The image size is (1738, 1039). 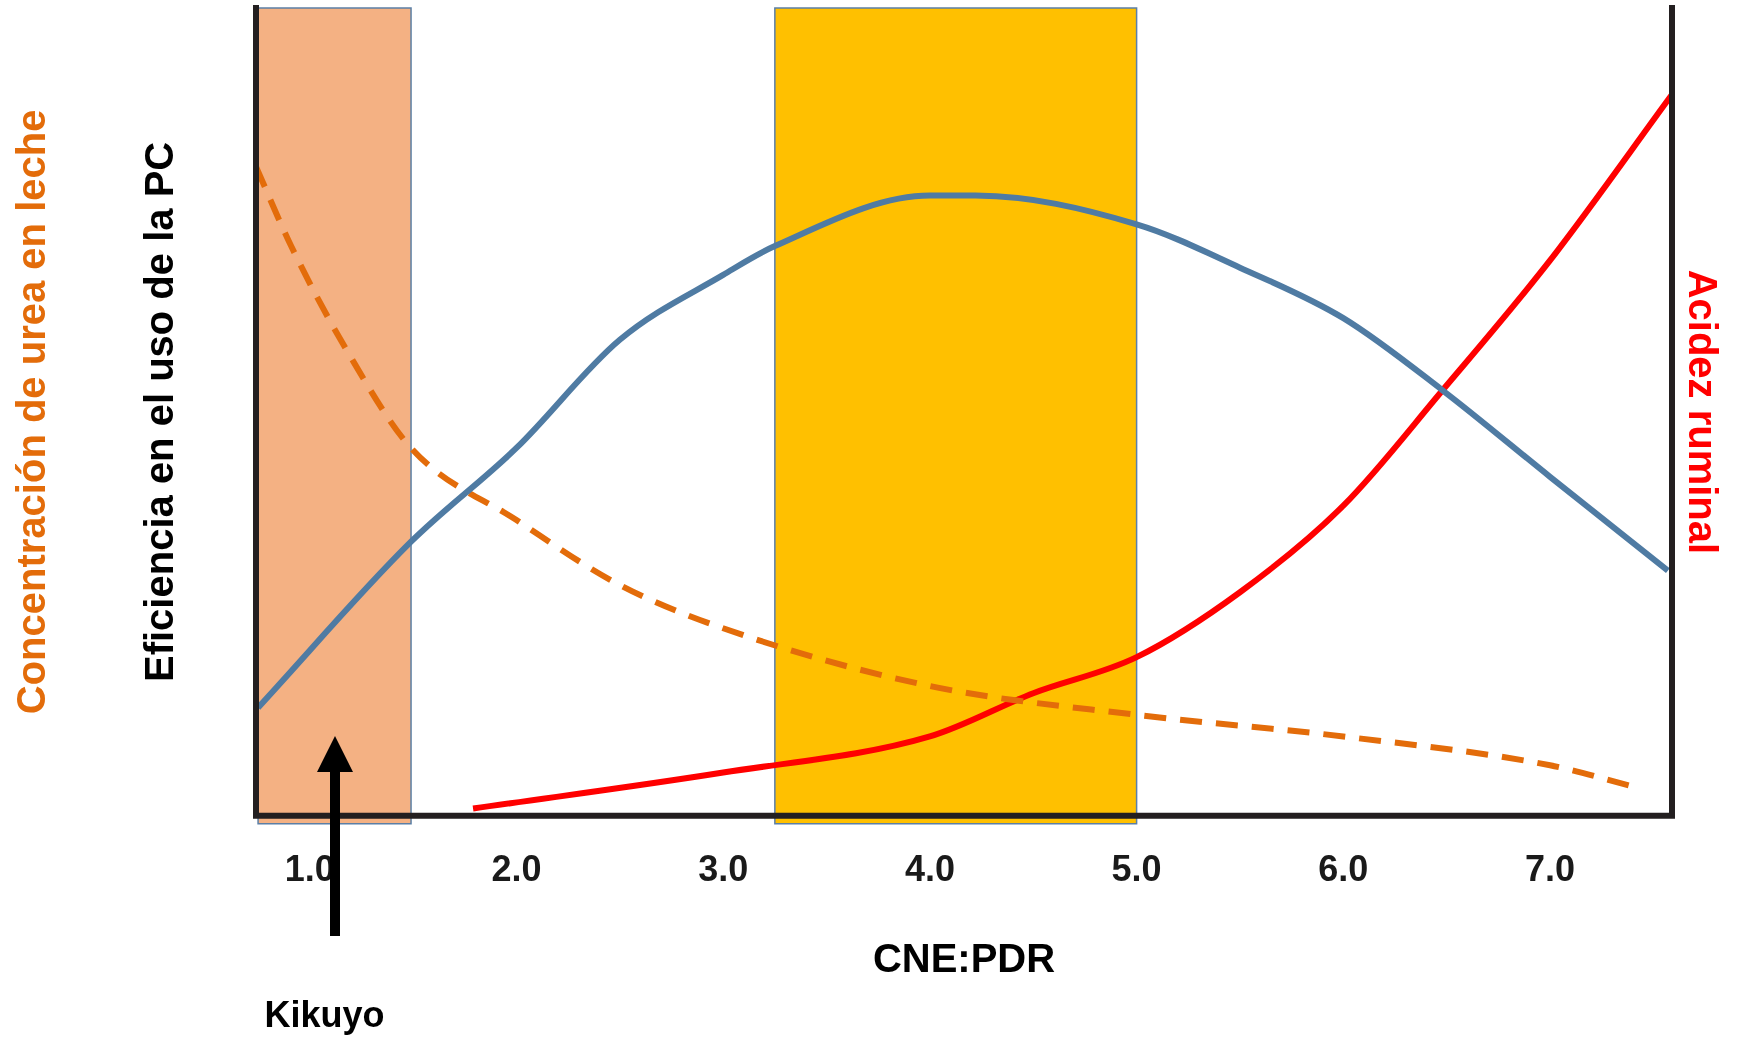 I want to click on x-tick-label: 4.0, so click(x=929, y=869).